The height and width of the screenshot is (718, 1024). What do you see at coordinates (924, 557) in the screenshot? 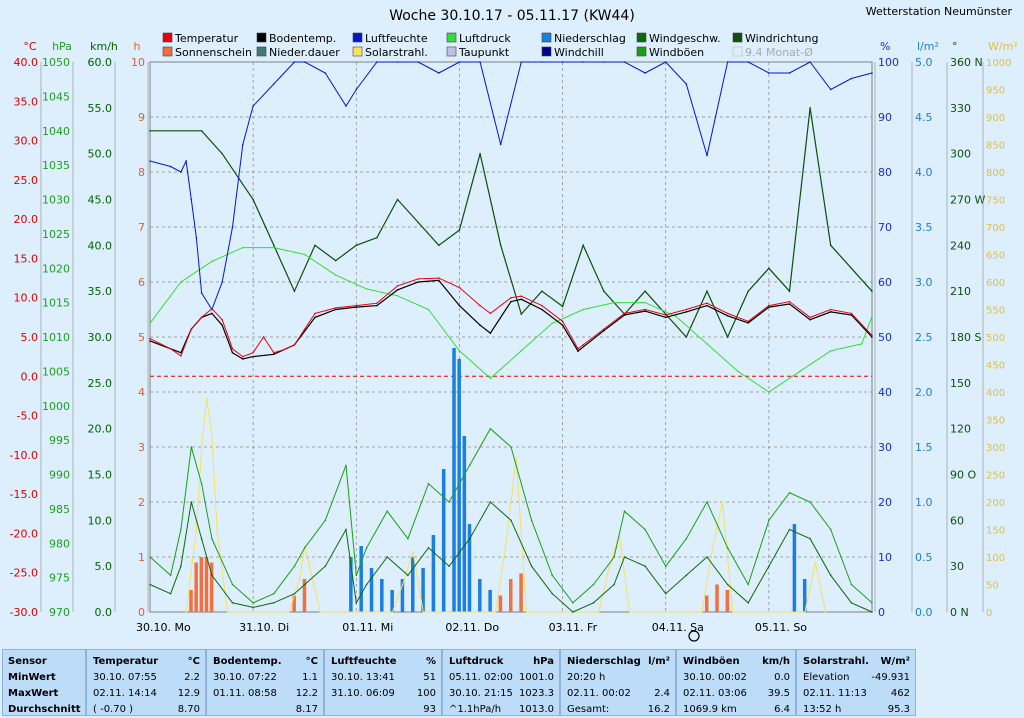
I see `axis-tick-label: 0.5` at bounding box center [924, 557].